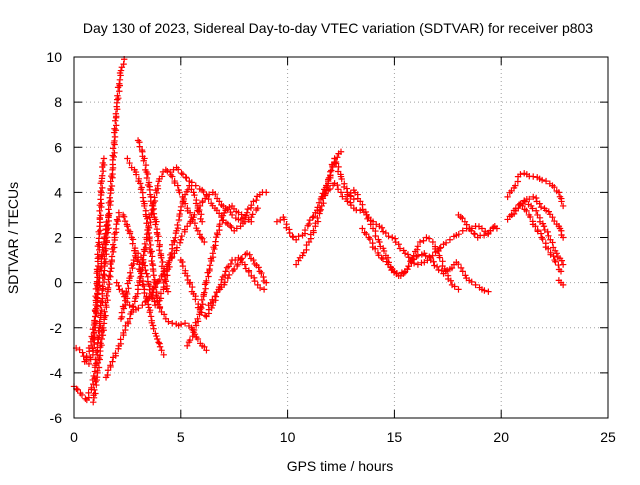  I want to click on y-tick-label: -4, so click(56, 373).